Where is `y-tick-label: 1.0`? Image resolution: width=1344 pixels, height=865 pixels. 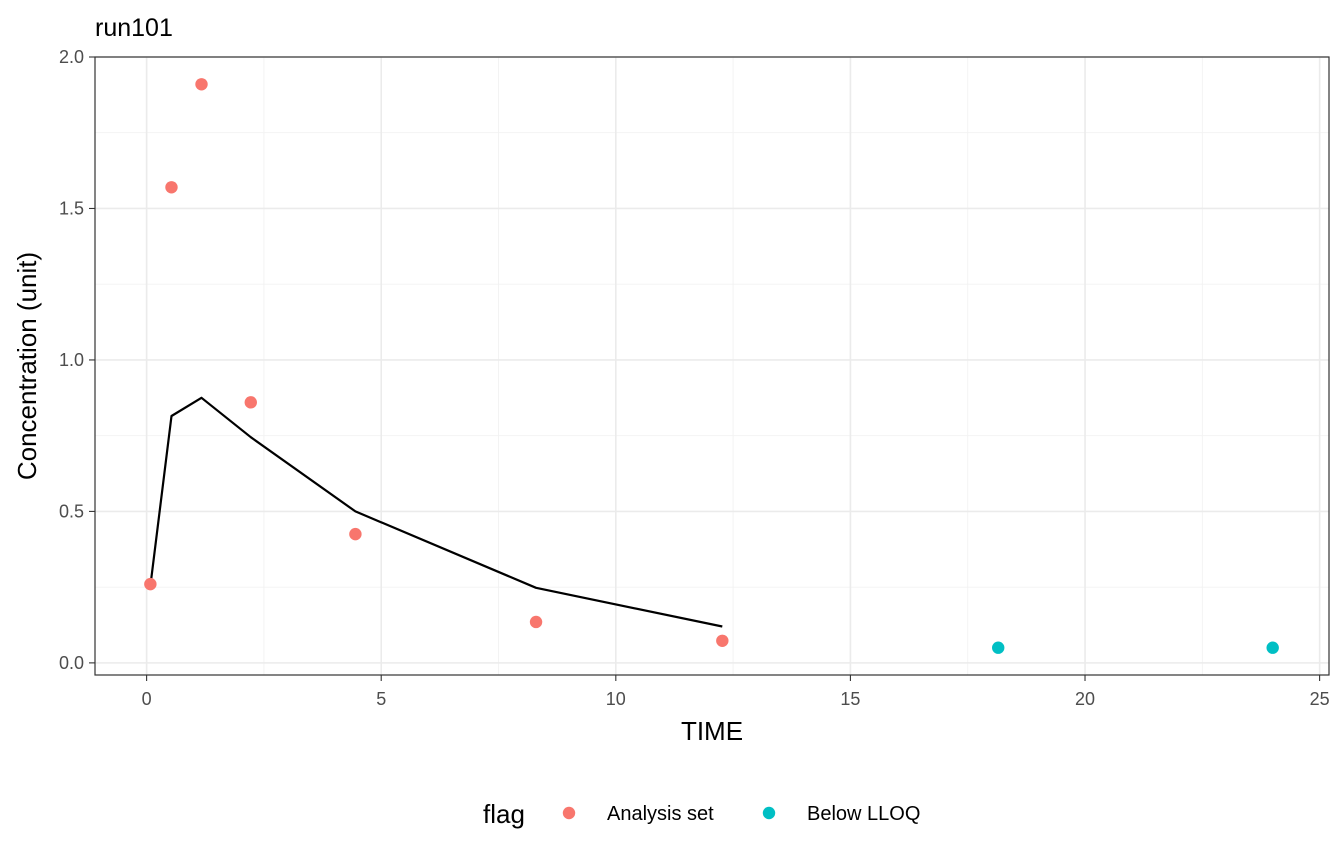
y-tick-label: 1.0 is located at coordinates (71, 360).